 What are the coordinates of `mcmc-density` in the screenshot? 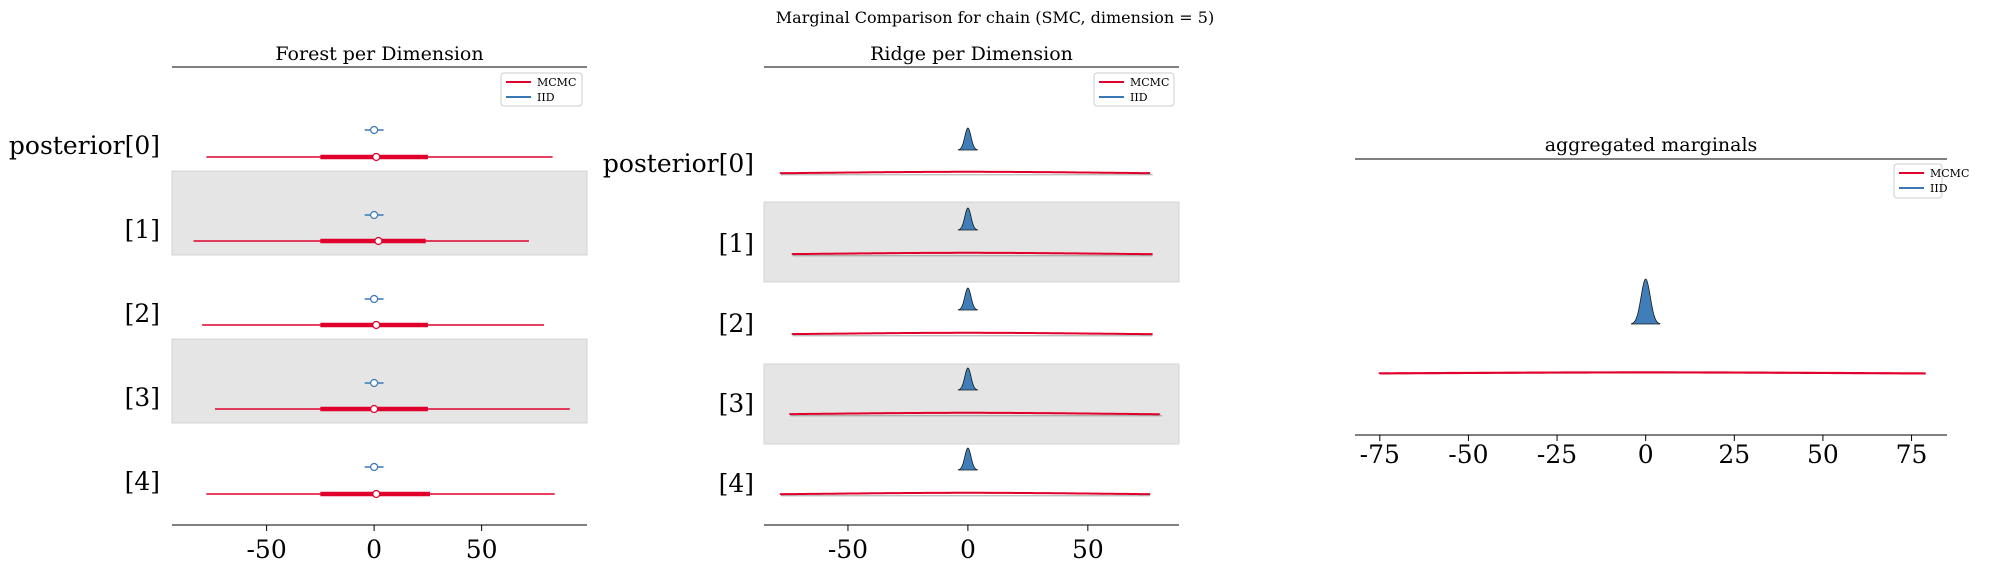 It's located at (1652, 373).